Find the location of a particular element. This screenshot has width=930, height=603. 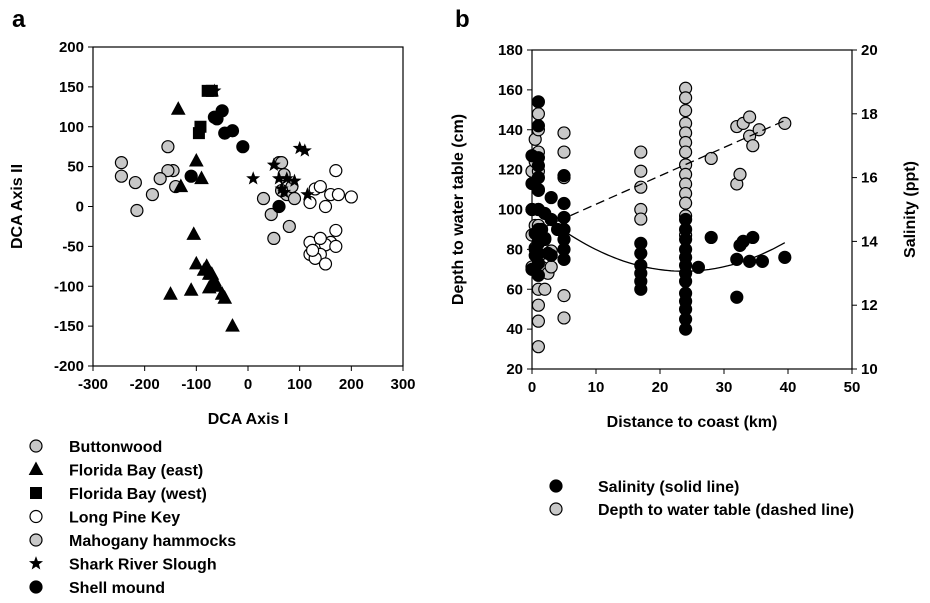

x-tick-label-b: 20 is located at coordinates (660, 387).